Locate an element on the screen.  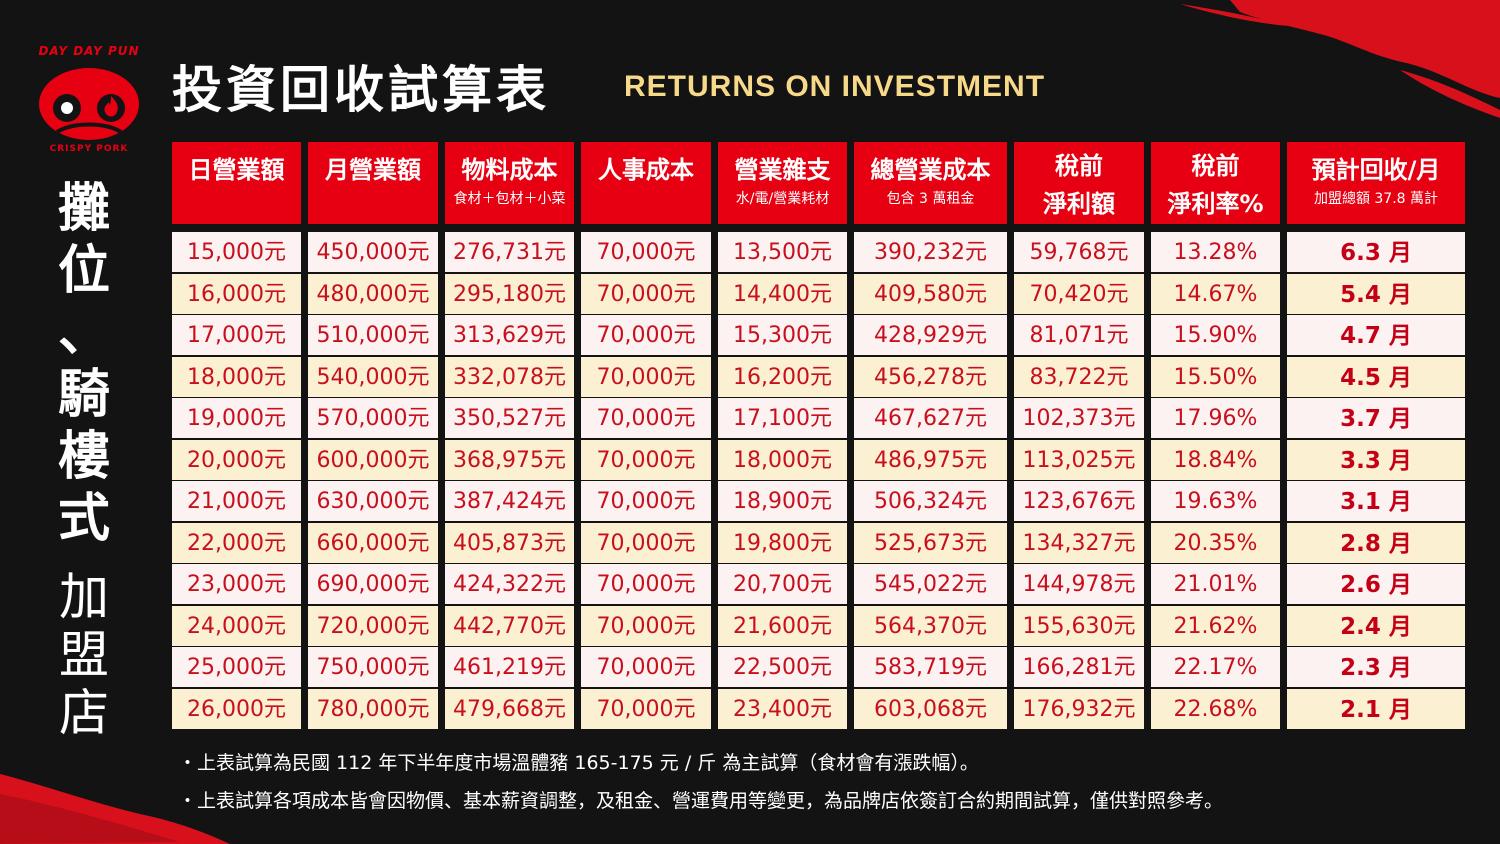
table-cell: 5.4 月 is located at coordinates (1376, 293).